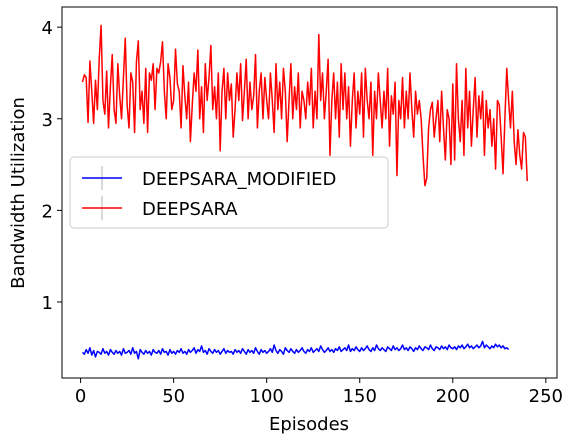  I want to click on y-tick-label: 3, so click(47, 120).